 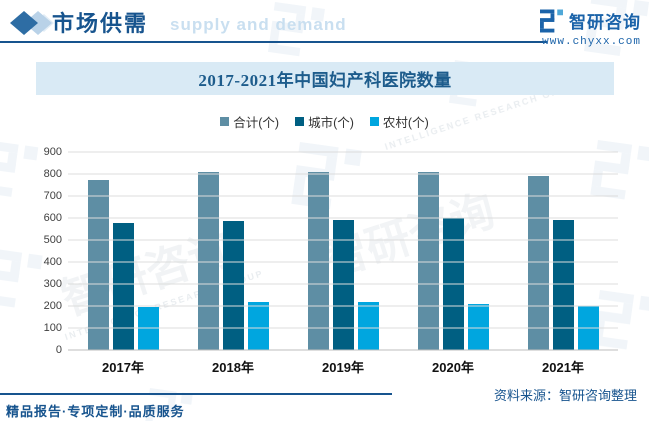 I want to click on legend-item: 农村(个), so click(x=399, y=121).